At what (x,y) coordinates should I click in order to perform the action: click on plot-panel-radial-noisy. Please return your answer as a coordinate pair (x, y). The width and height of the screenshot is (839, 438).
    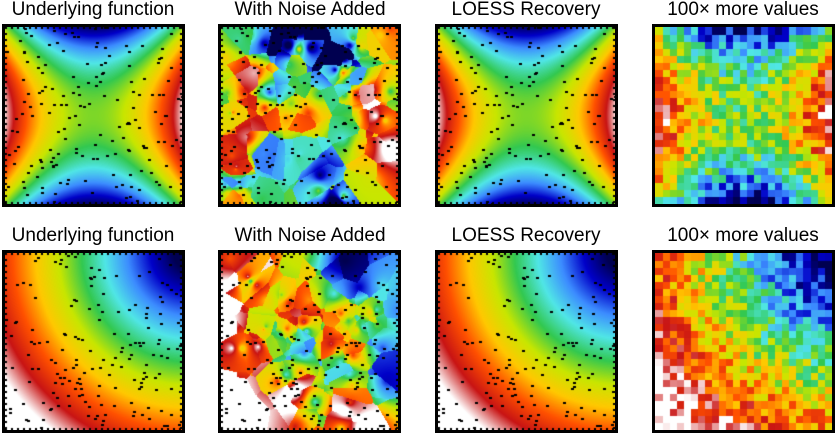
    Looking at the image, I should click on (309, 341).